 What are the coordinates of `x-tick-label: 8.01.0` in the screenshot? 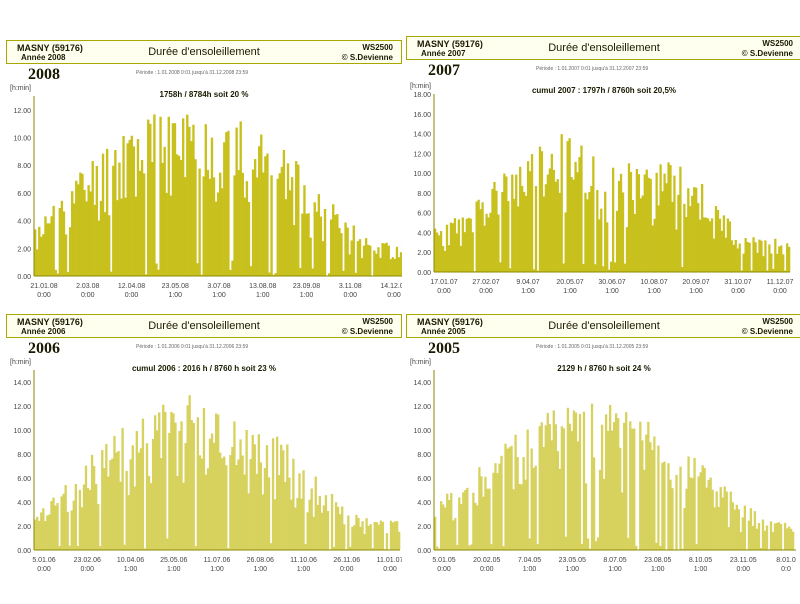 It's located at (786, 560).